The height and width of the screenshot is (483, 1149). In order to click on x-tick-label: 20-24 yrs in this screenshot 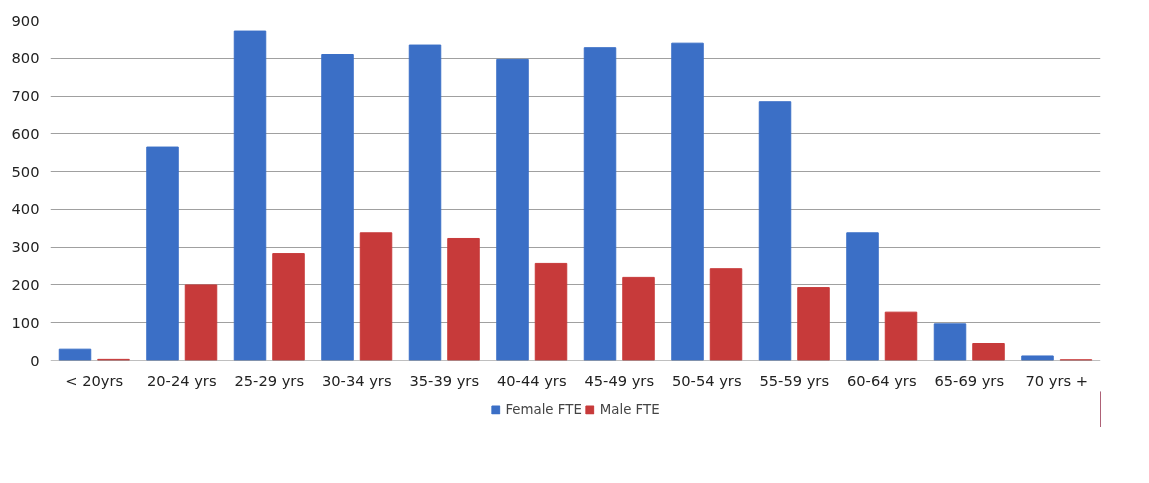, I will do `click(181, 380)`.